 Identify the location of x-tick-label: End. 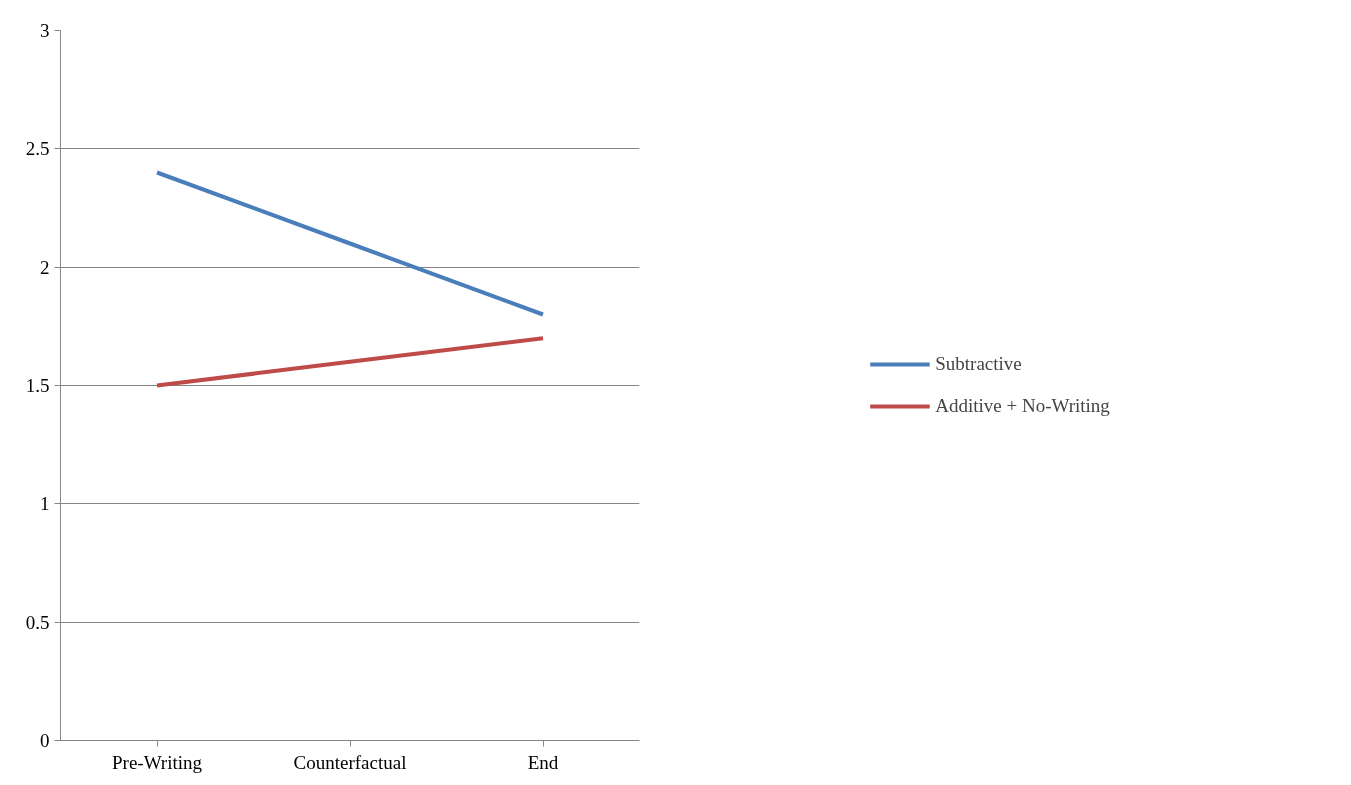
(543, 762).